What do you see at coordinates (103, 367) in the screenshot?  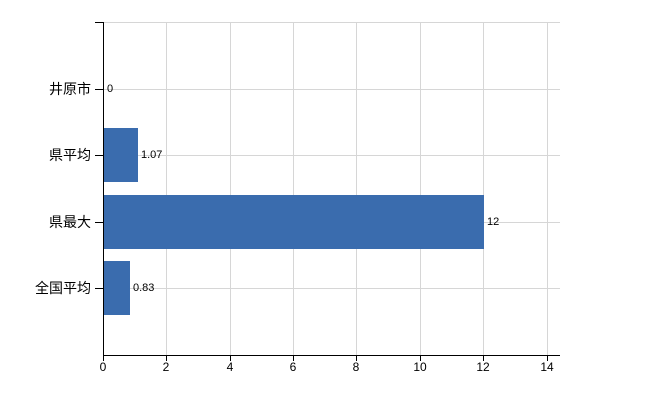 I see `x-tick-label: 0` at bounding box center [103, 367].